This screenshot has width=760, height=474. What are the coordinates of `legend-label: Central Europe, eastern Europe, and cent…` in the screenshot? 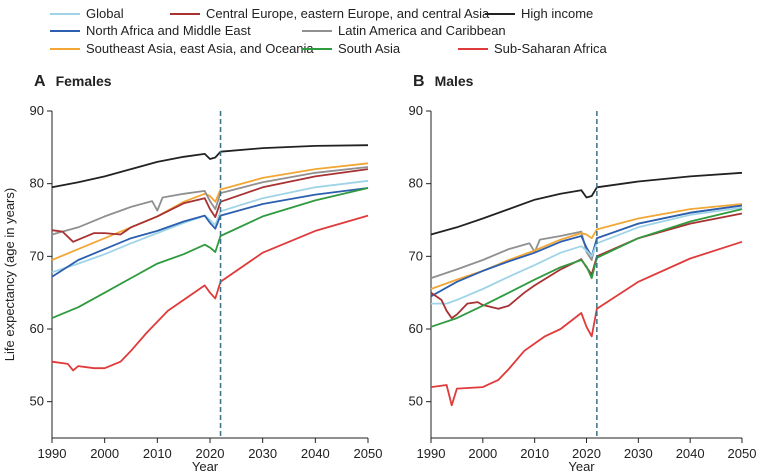 It's located at (348, 13).